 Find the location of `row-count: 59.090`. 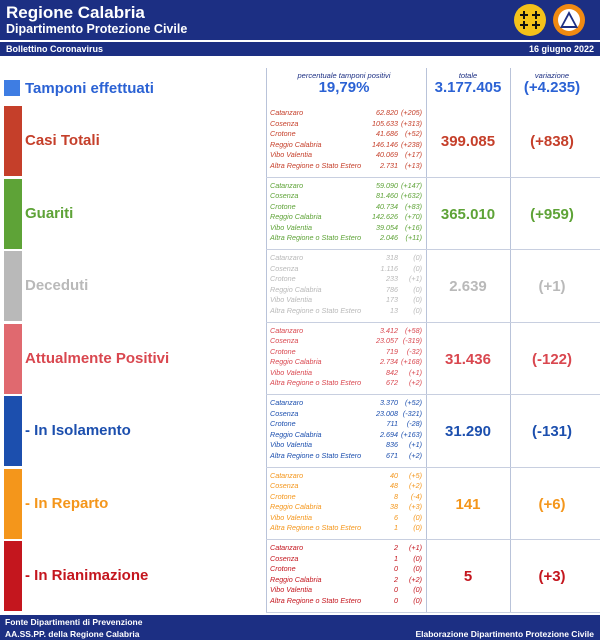

row-count: 59.090 is located at coordinates (387, 185).